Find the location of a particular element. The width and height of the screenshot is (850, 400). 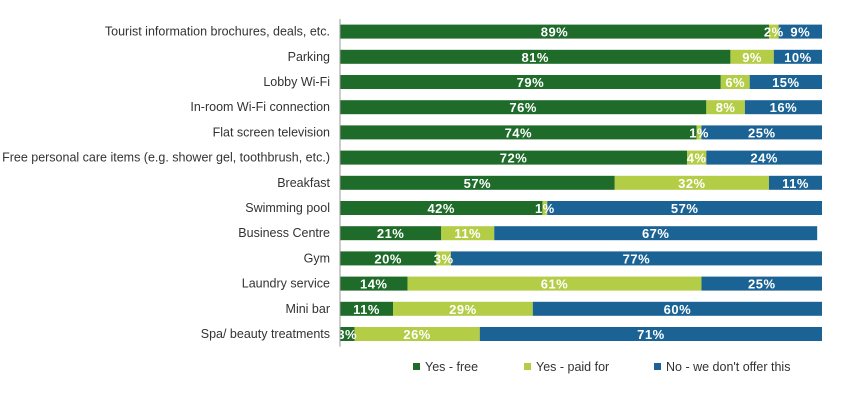

category-label: Spa/ beauty treatments is located at coordinates (265, 334).